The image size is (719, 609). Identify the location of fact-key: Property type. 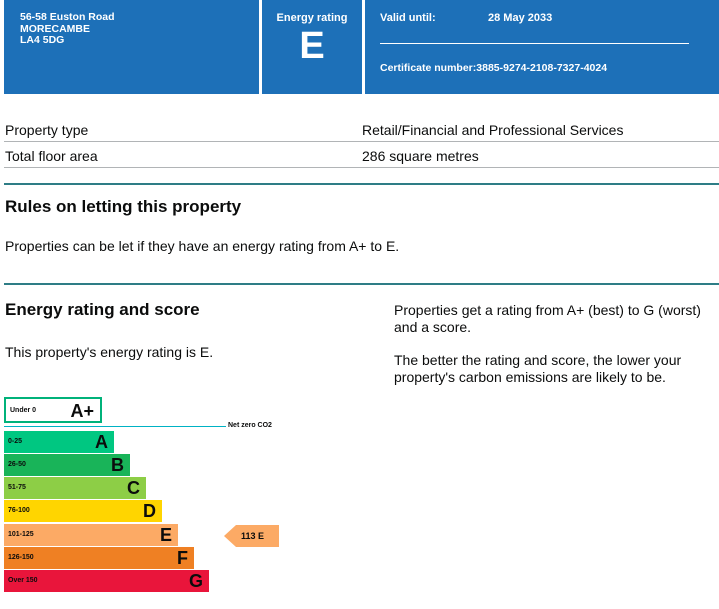
(47, 130).